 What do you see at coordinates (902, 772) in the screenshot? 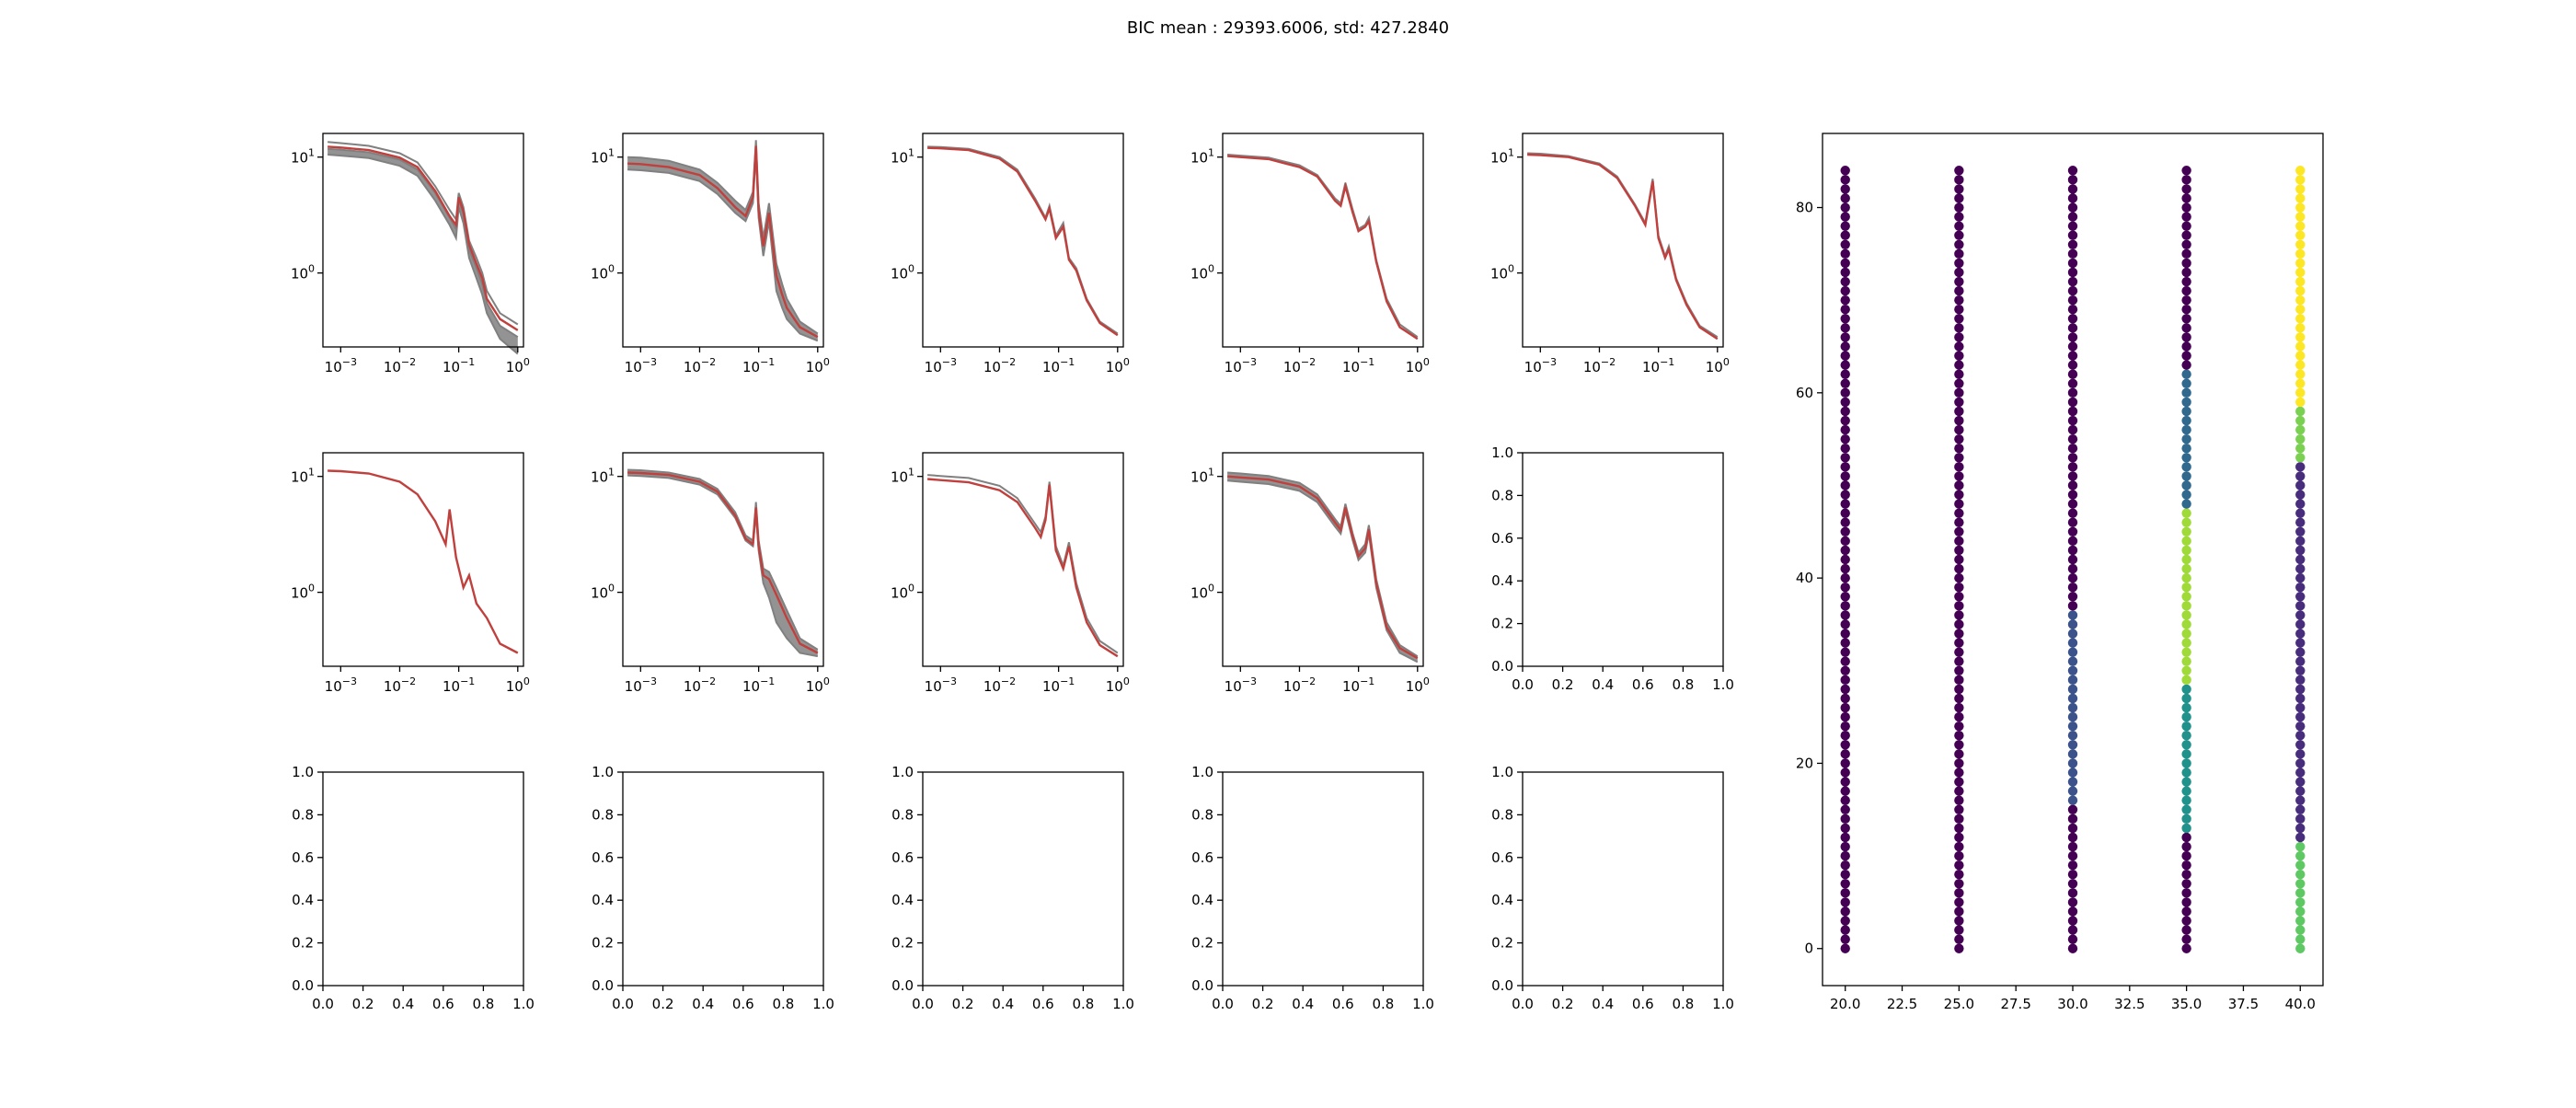
I see `y-tick-label: 1.0` at bounding box center [902, 772].